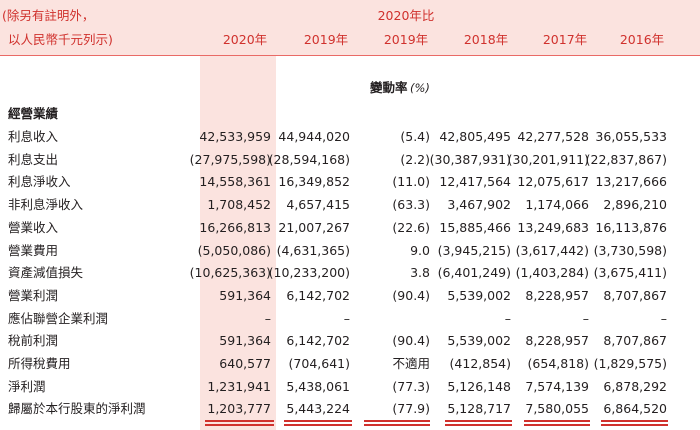 The height and width of the screenshot is (430, 700). I want to click on table-cell: (5.4), so click(415, 136).